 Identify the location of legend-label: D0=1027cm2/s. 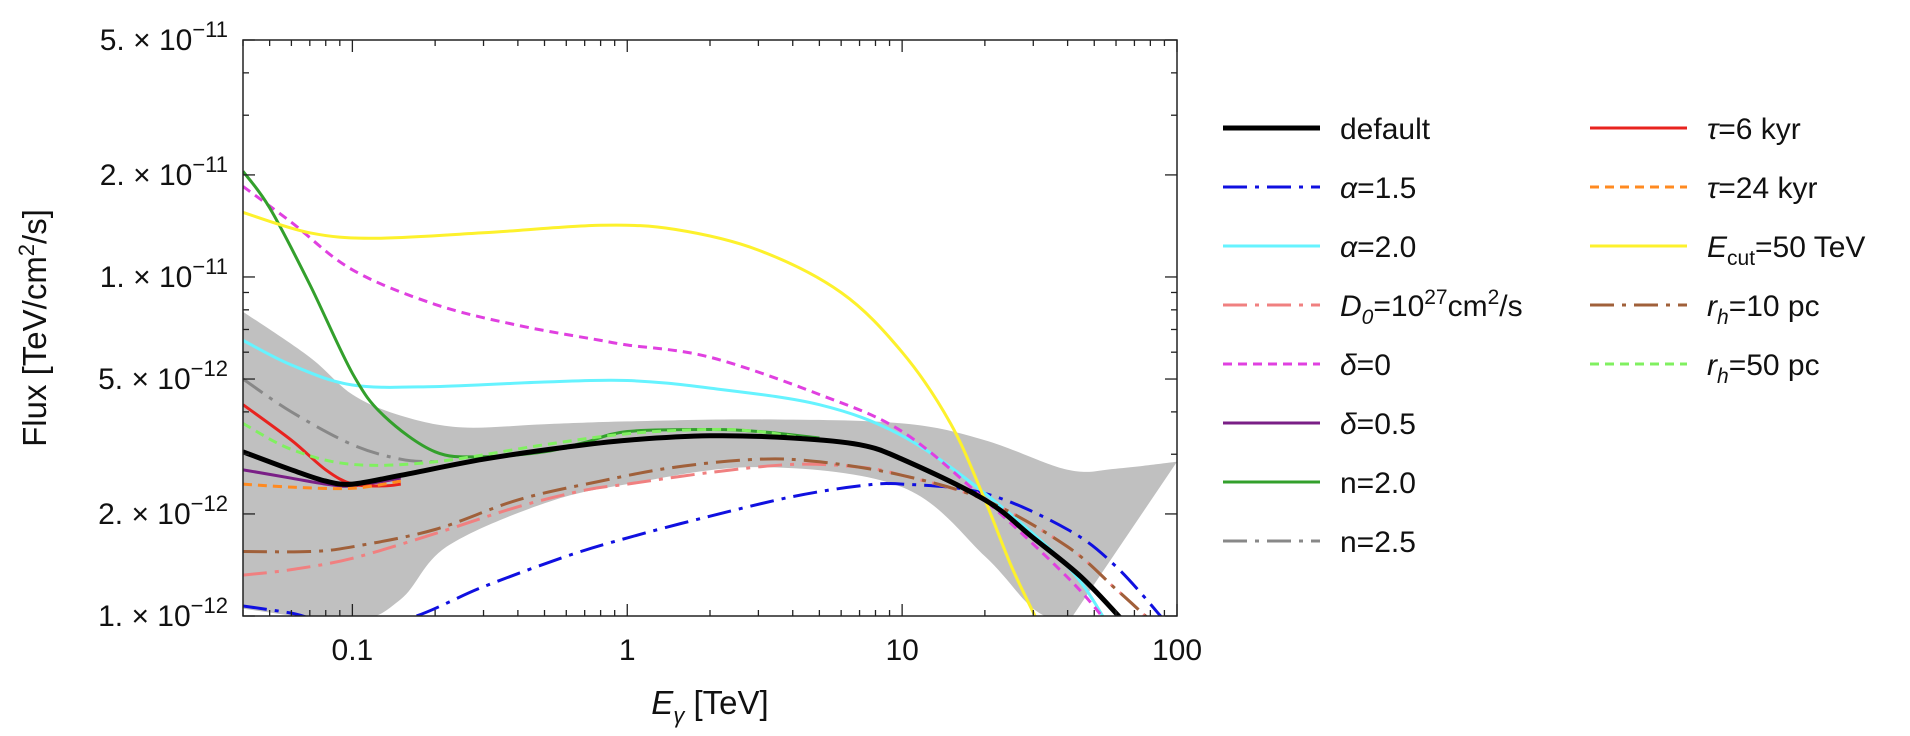
(1431, 307).